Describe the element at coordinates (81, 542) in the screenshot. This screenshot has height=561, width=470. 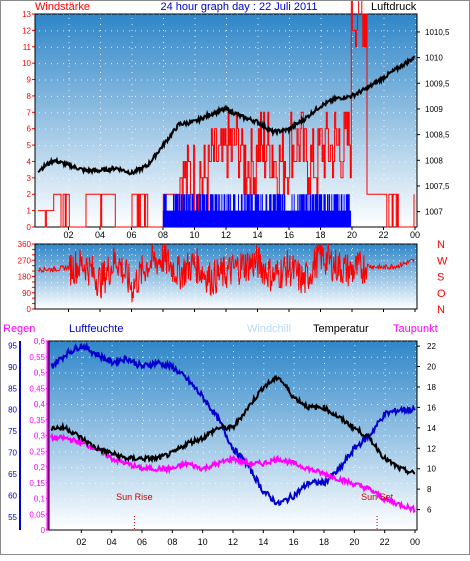
I see `x-tick-label: 02` at that location.